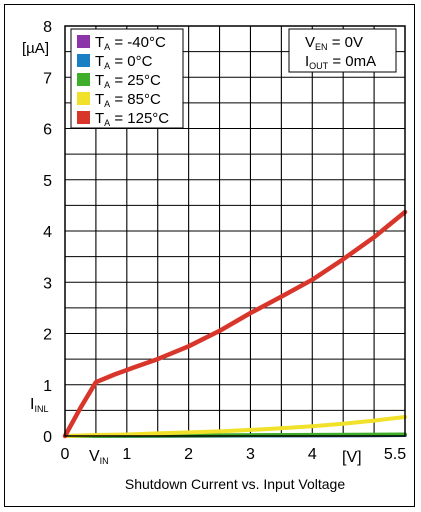  Describe the element at coordinates (47, 283) in the screenshot. I see `y-tick-label: 3` at that location.